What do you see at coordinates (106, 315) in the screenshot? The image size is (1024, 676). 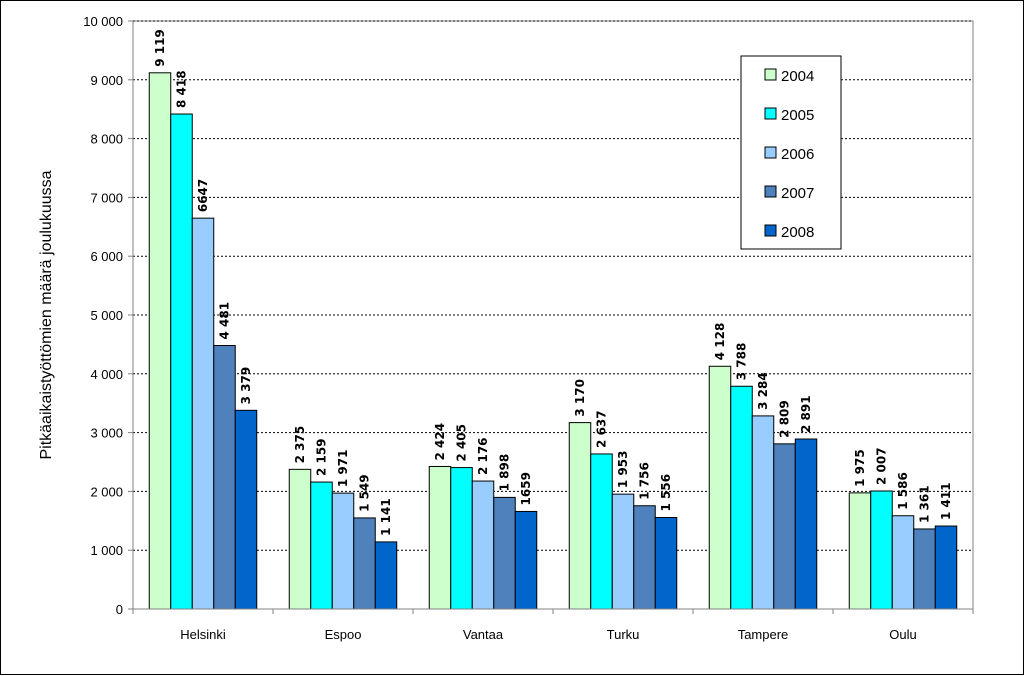 I see `y-tick-label: 5 000` at bounding box center [106, 315].